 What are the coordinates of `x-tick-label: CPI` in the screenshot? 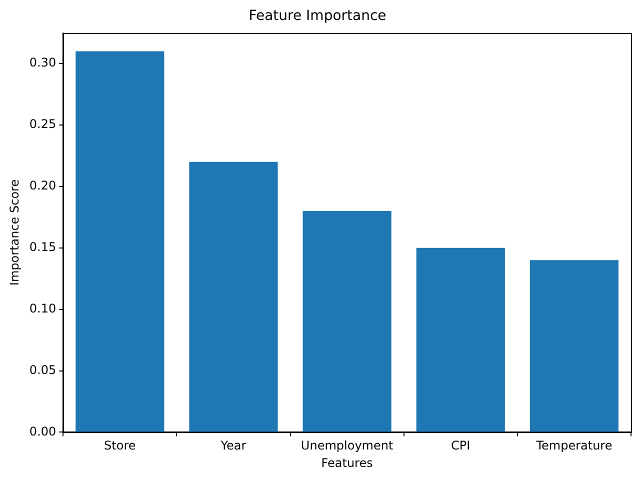 It's located at (460, 445).